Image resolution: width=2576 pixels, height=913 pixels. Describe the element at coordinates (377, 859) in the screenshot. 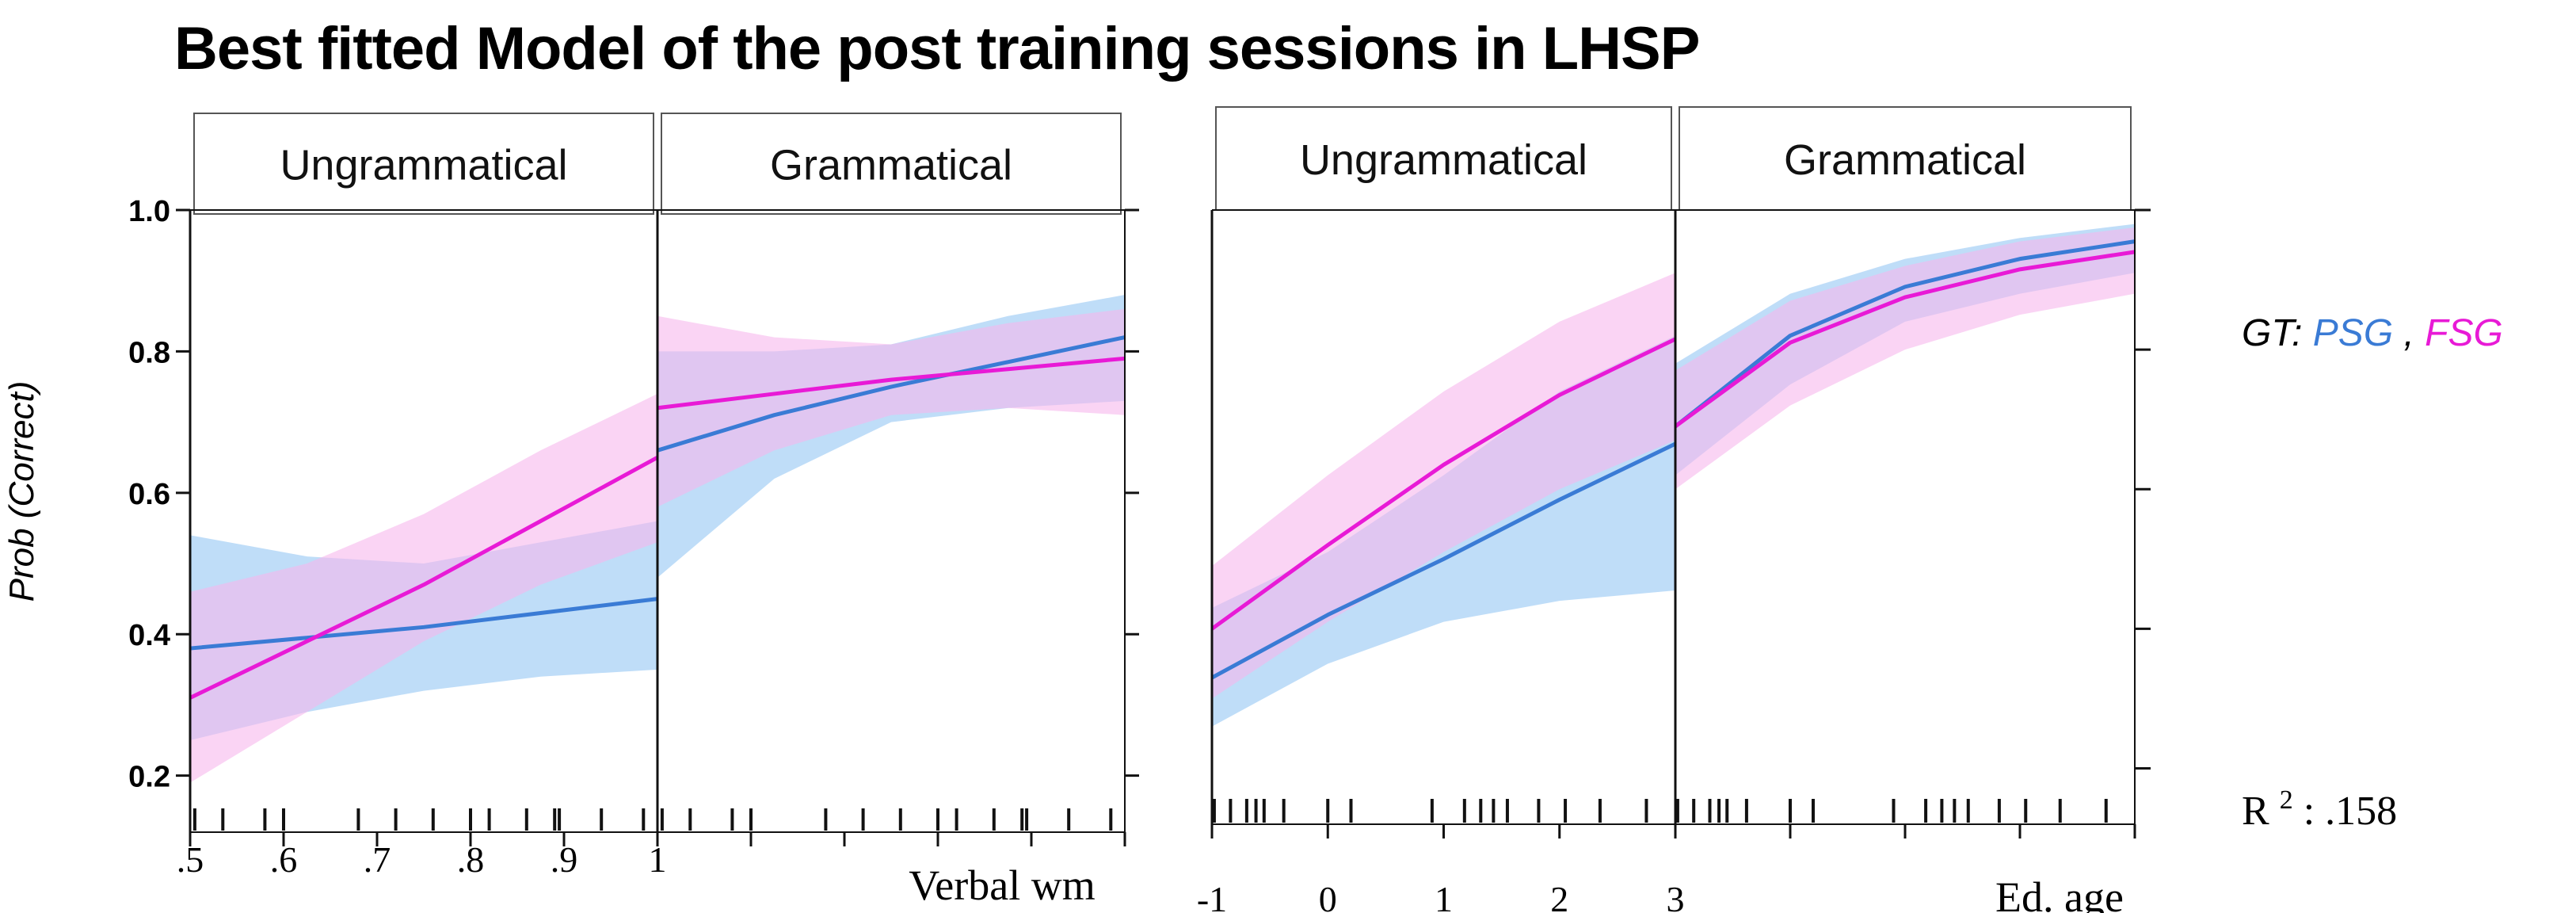

I see `x-tick-label: .7` at that location.